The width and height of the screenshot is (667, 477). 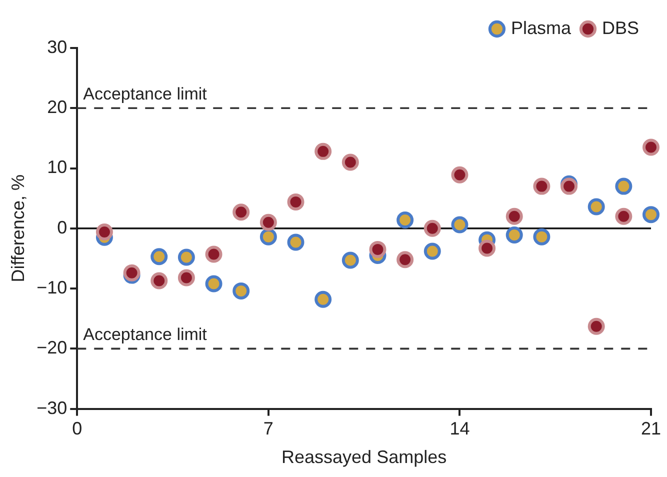 What do you see at coordinates (364, 457) in the screenshot?
I see `x-axis-title: Reassayed Samples` at bounding box center [364, 457].